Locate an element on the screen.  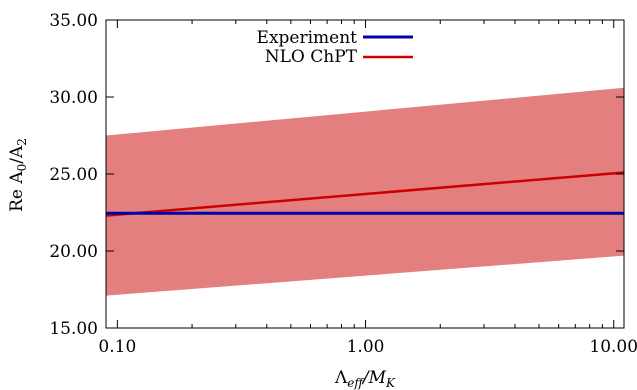
legend-label-nlo-chpt: NLO ChPT is located at coordinates (311, 57).